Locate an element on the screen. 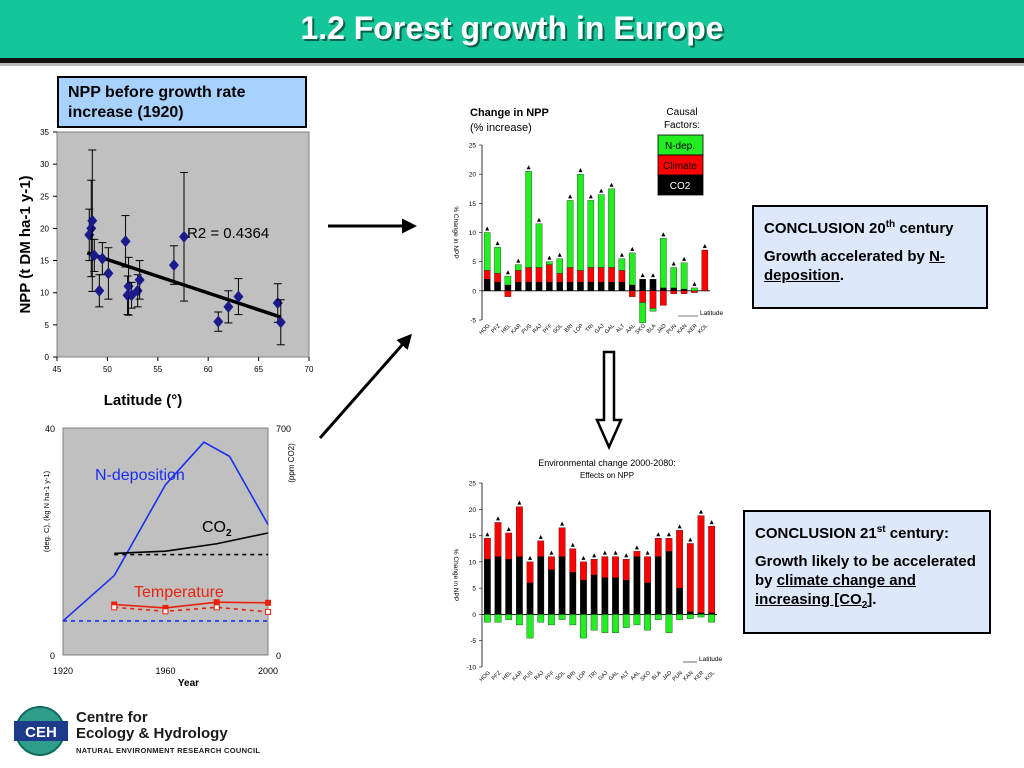 This screenshot has width=1024, height=768. legend-label: Climate is located at coordinates (680, 166).